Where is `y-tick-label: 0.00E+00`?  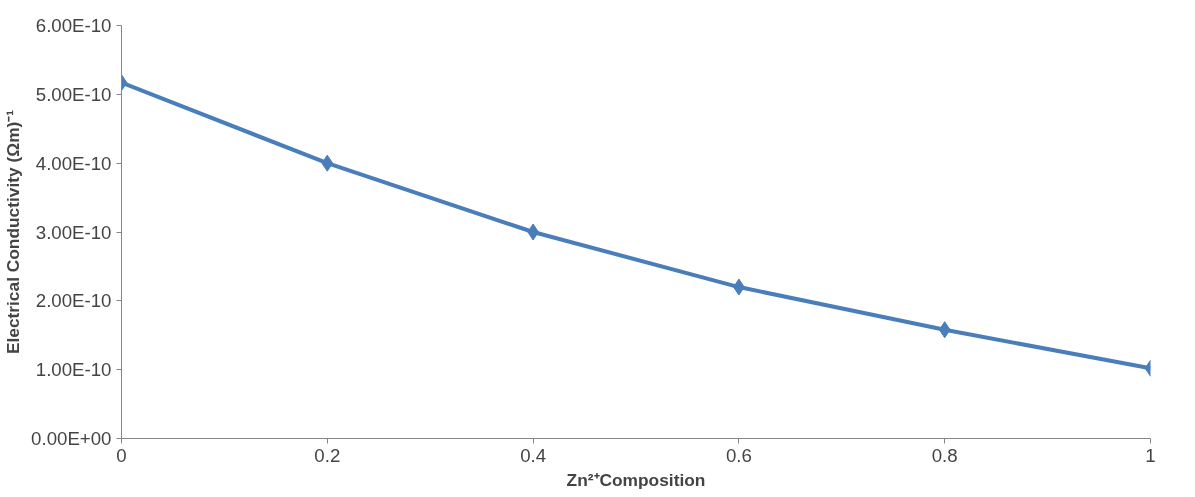
y-tick-label: 0.00E+00 is located at coordinates (71, 438).